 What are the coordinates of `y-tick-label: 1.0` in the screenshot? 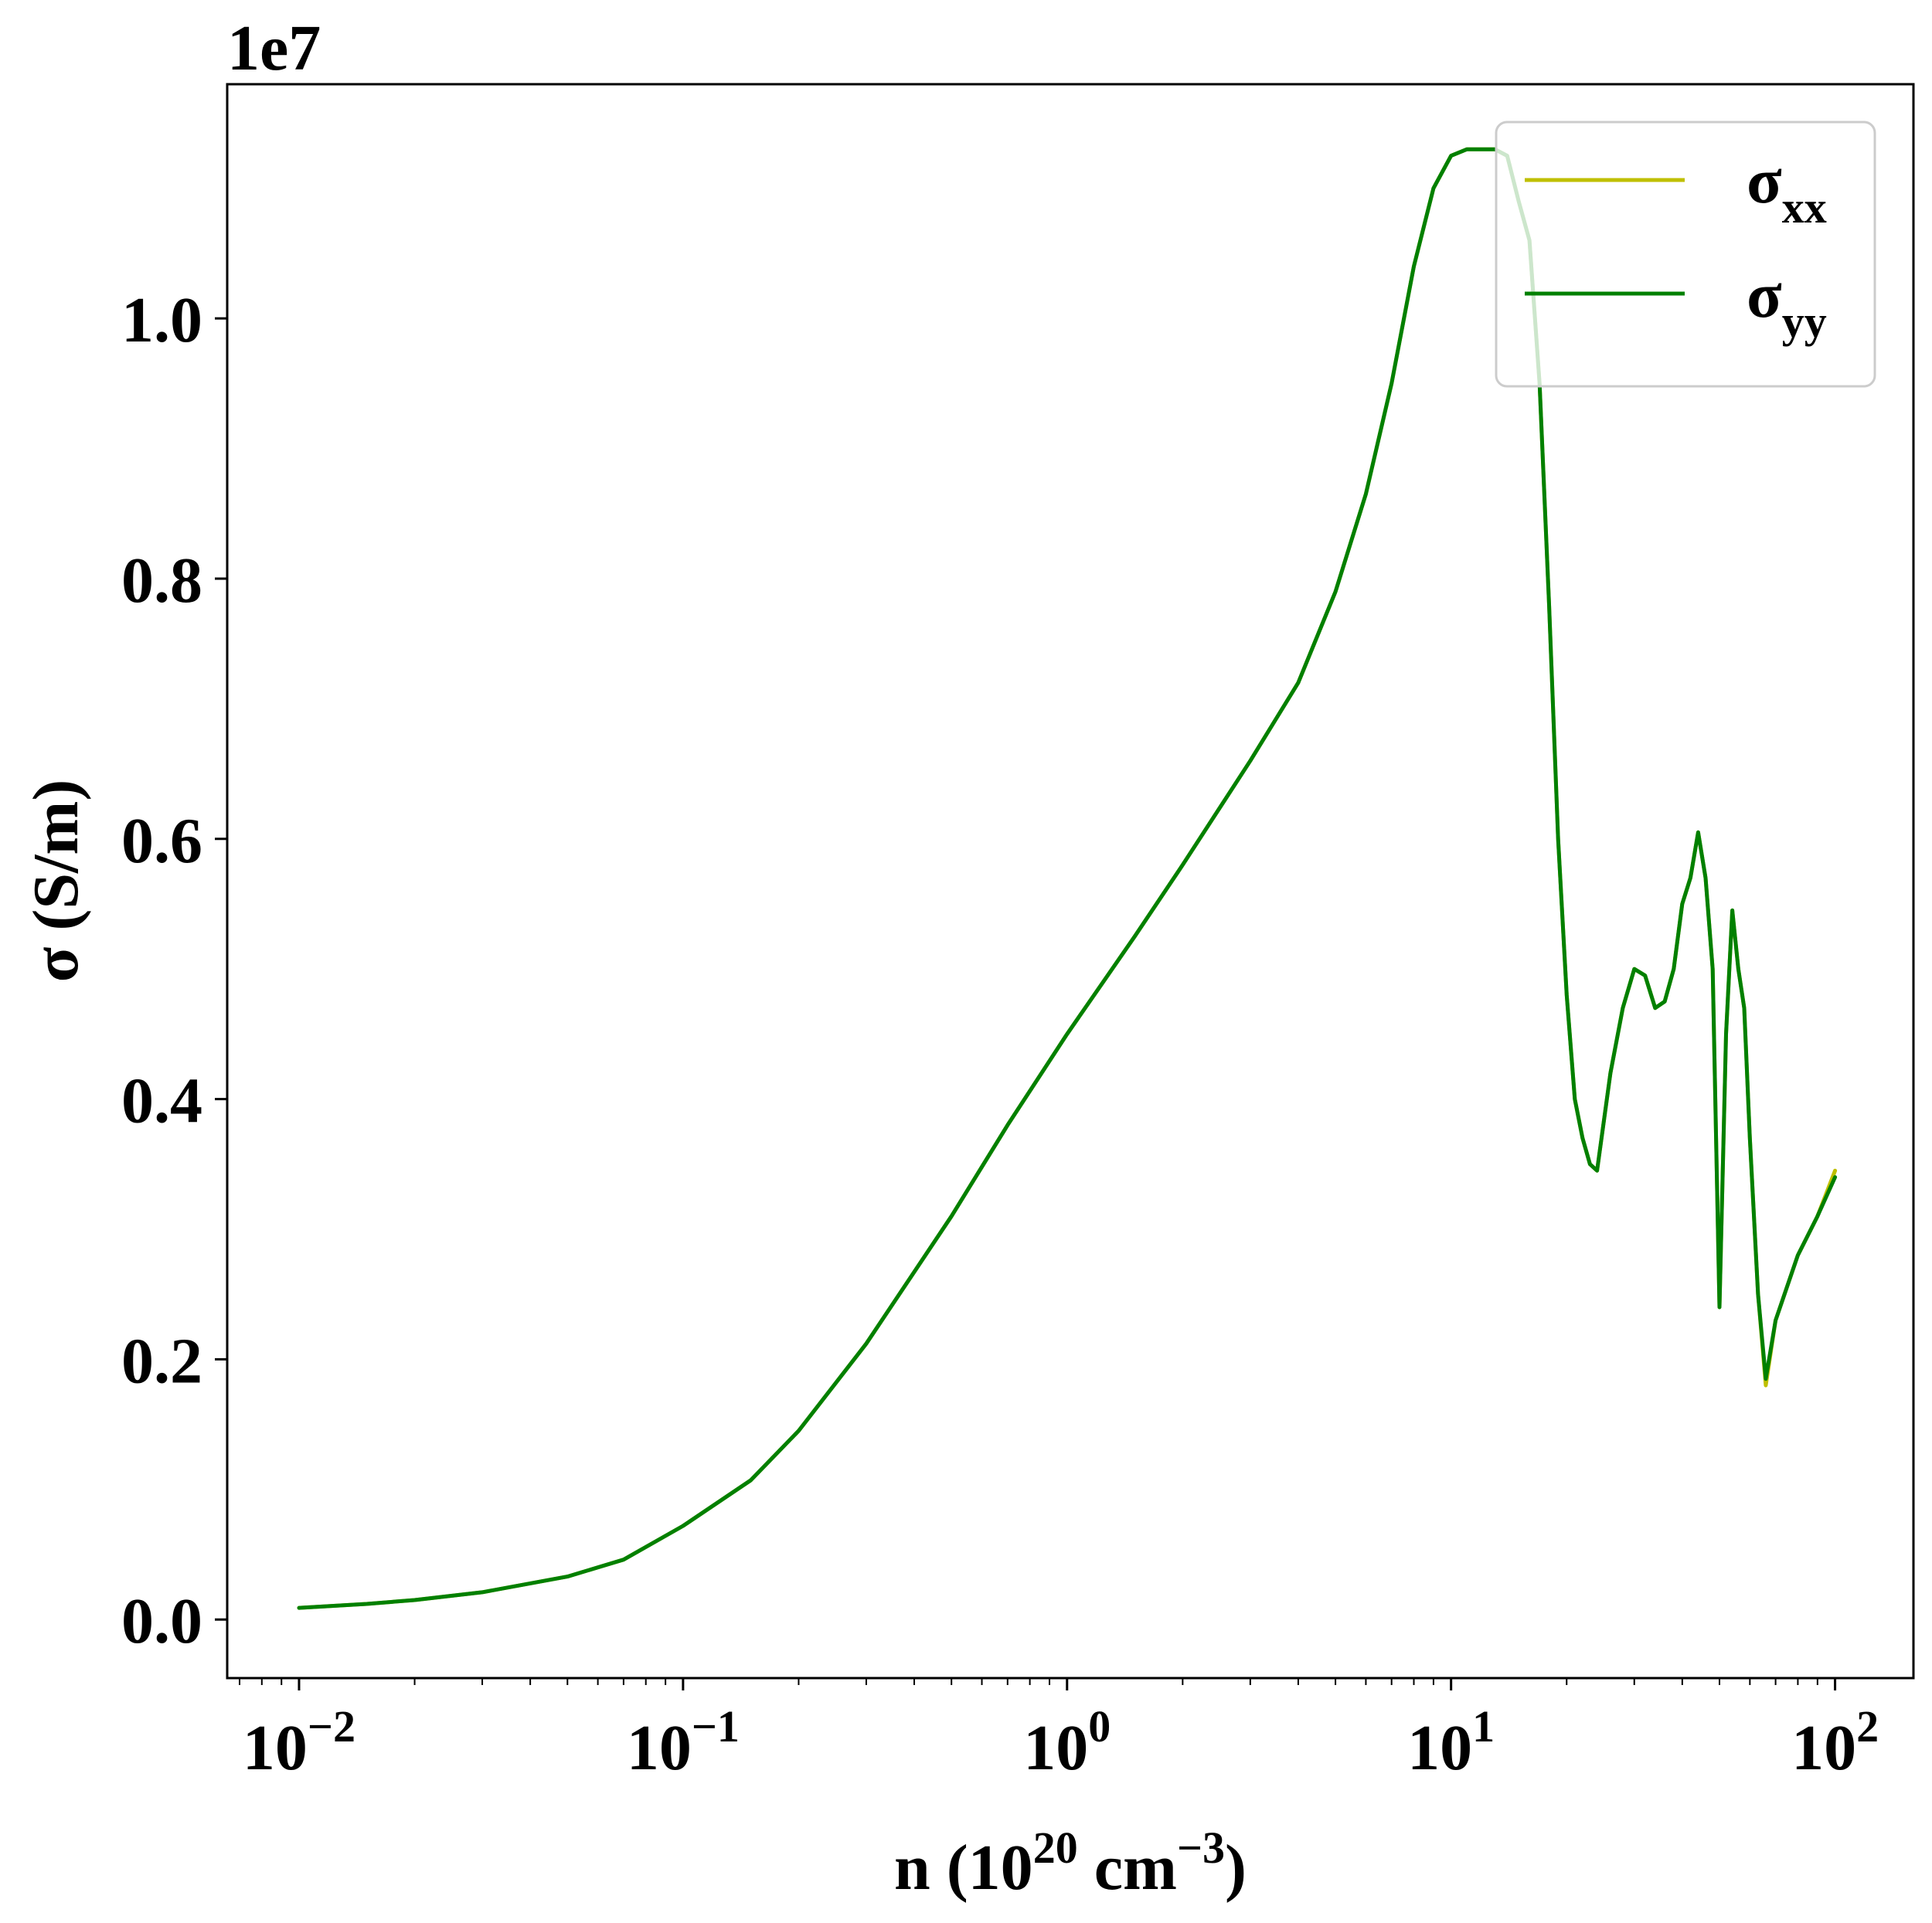 It's located at (161, 320).